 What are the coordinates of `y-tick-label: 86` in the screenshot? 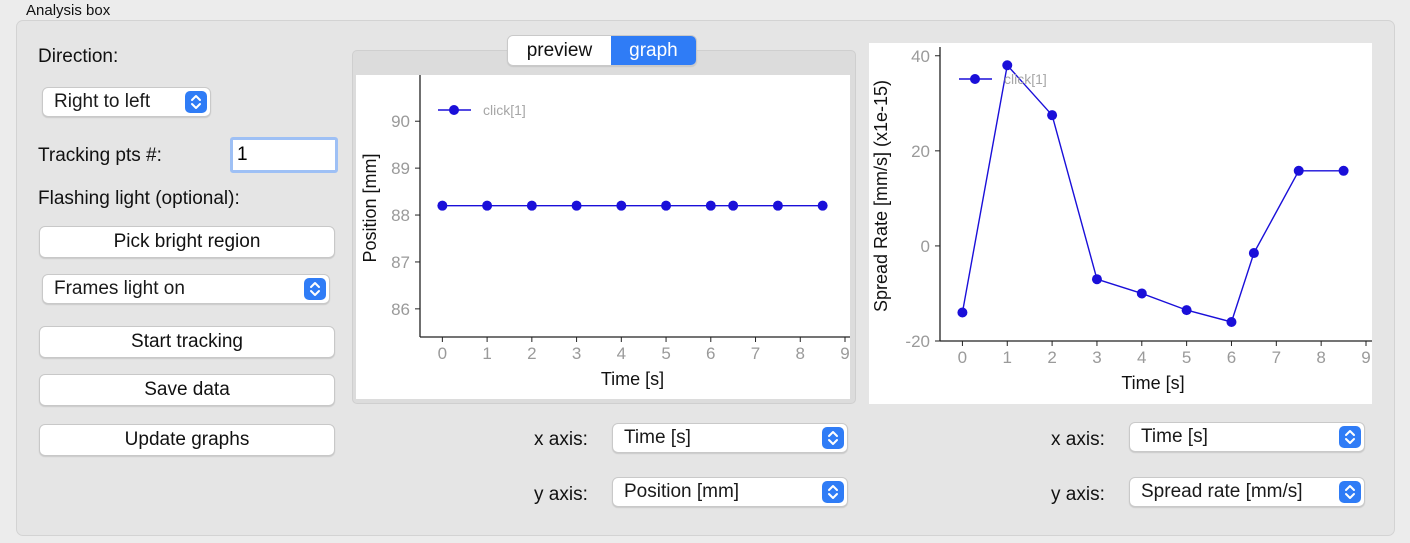 It's located at (400, 309).